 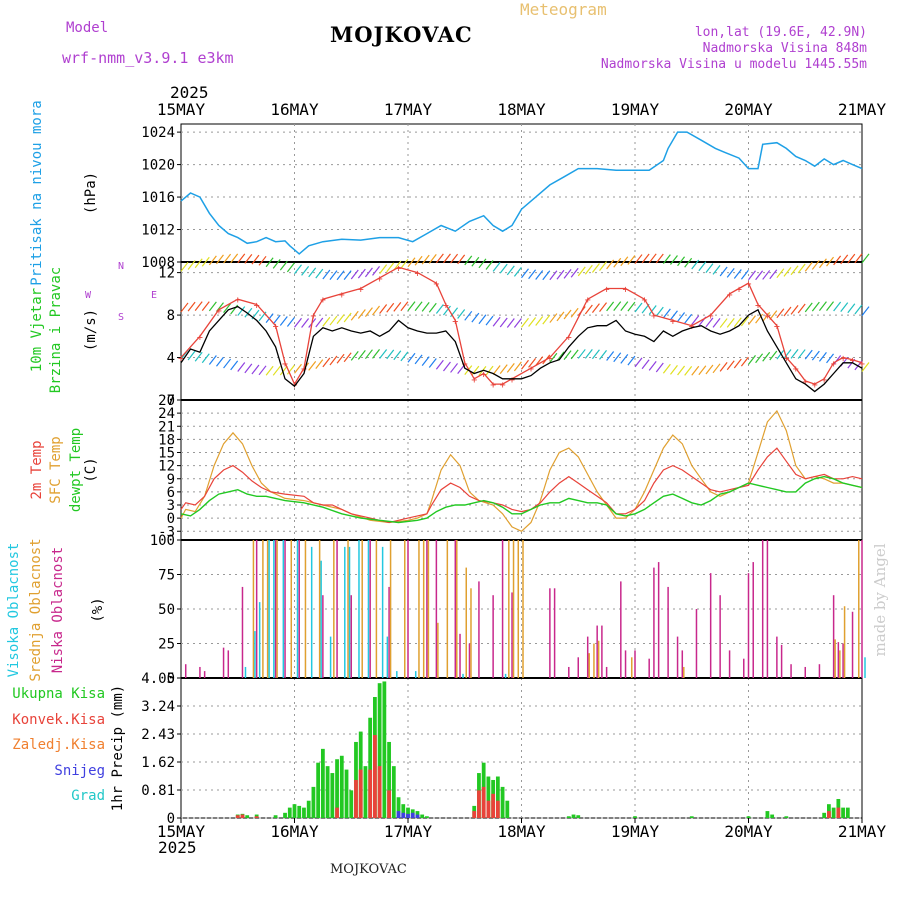 What do you see at coordinates (14, 610) in the screenshot?
I see `cloud-axis-title-1: Visoka Oblacnost` at bounding box center [14, 610].